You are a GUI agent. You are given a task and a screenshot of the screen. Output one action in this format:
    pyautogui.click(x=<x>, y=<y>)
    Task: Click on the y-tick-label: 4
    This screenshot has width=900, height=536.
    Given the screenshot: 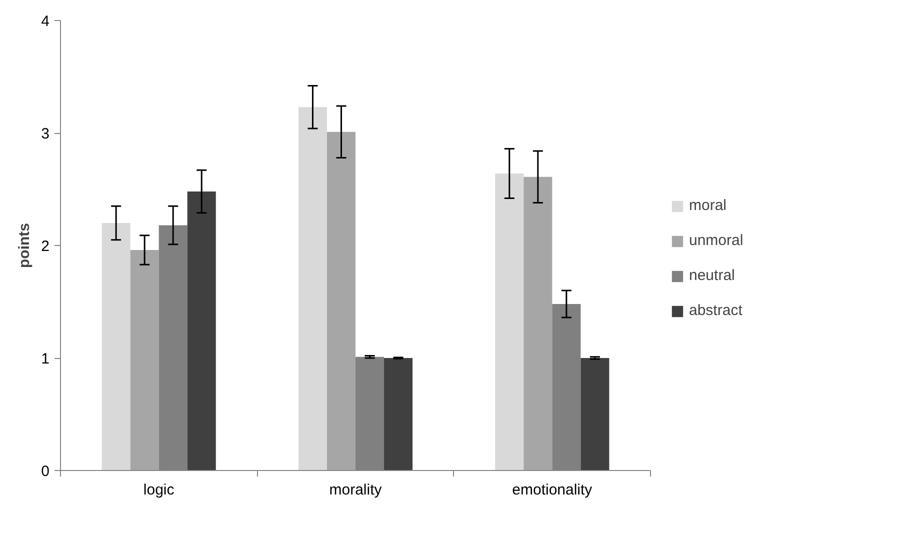 What is the action you would take?
    pyautogui.click(x=45, y=21)
    